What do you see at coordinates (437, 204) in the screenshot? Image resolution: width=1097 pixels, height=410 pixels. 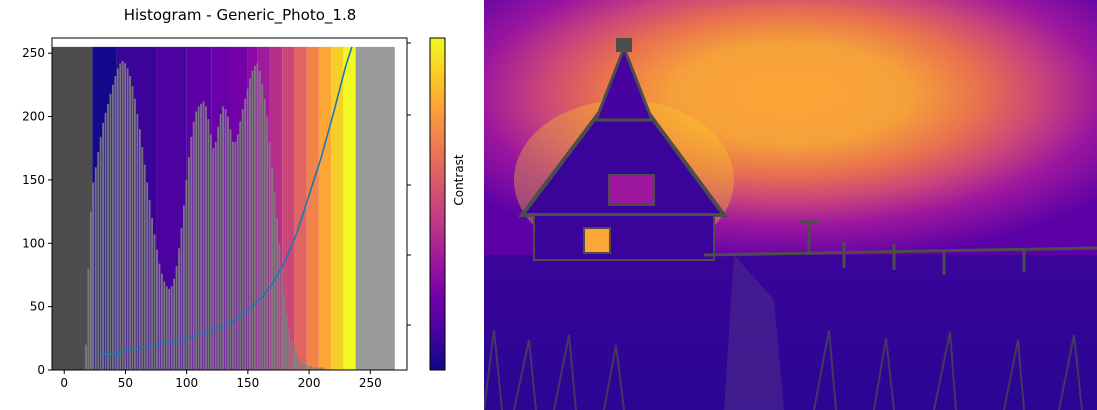 I see `colorbar` at bounding box center [437, 204].